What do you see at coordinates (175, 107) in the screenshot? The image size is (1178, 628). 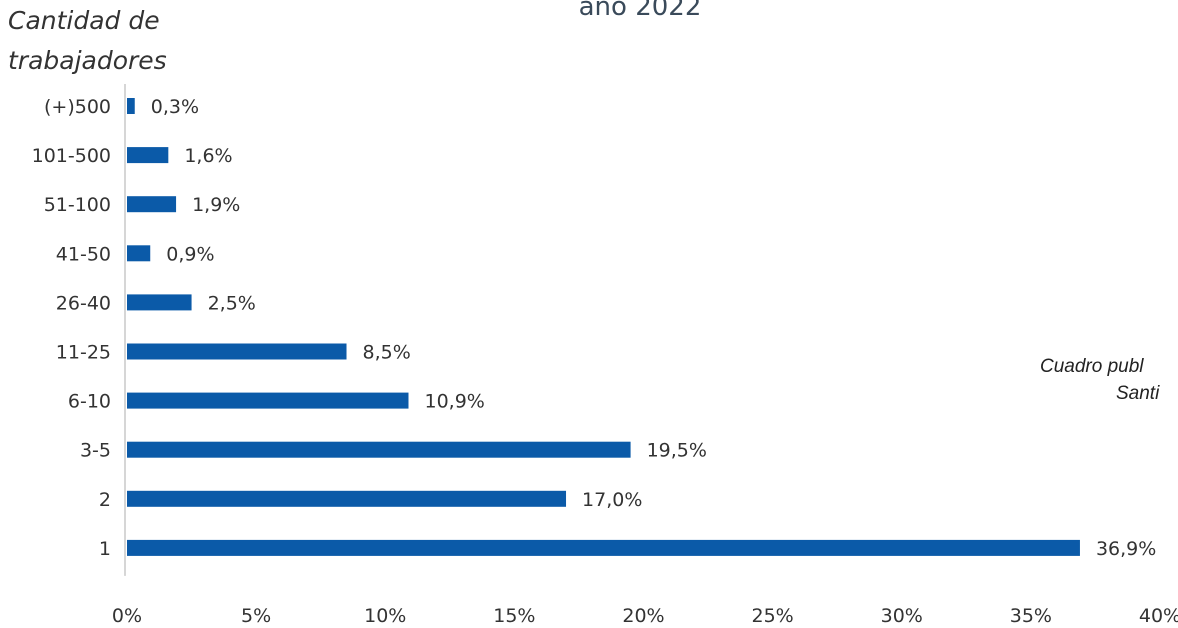 I see `data-label: 0,3%` at bounding box center [175, 107].